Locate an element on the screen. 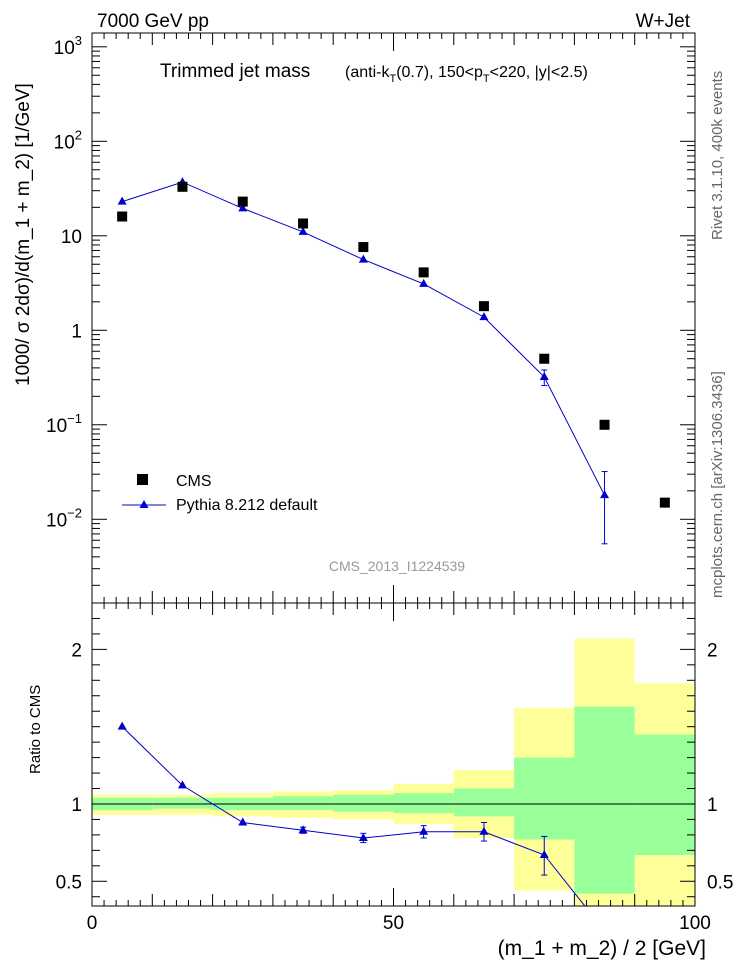 Image resolution: width=746 pixels, height=972 pixels. main-y-tick-label: 10 is located at coordinates (71, 237).